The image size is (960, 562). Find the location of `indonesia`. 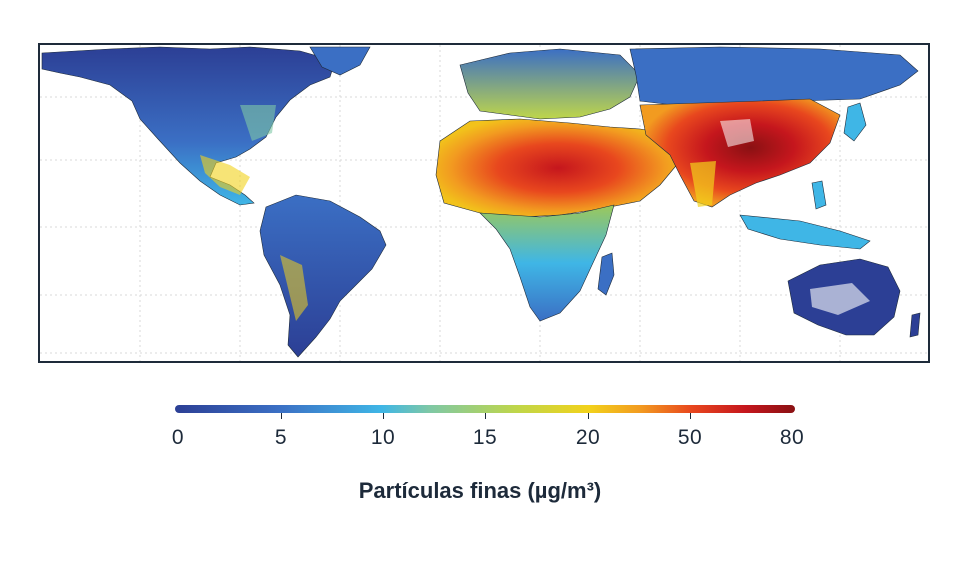

indonesia is located at coordinates (805, 232).